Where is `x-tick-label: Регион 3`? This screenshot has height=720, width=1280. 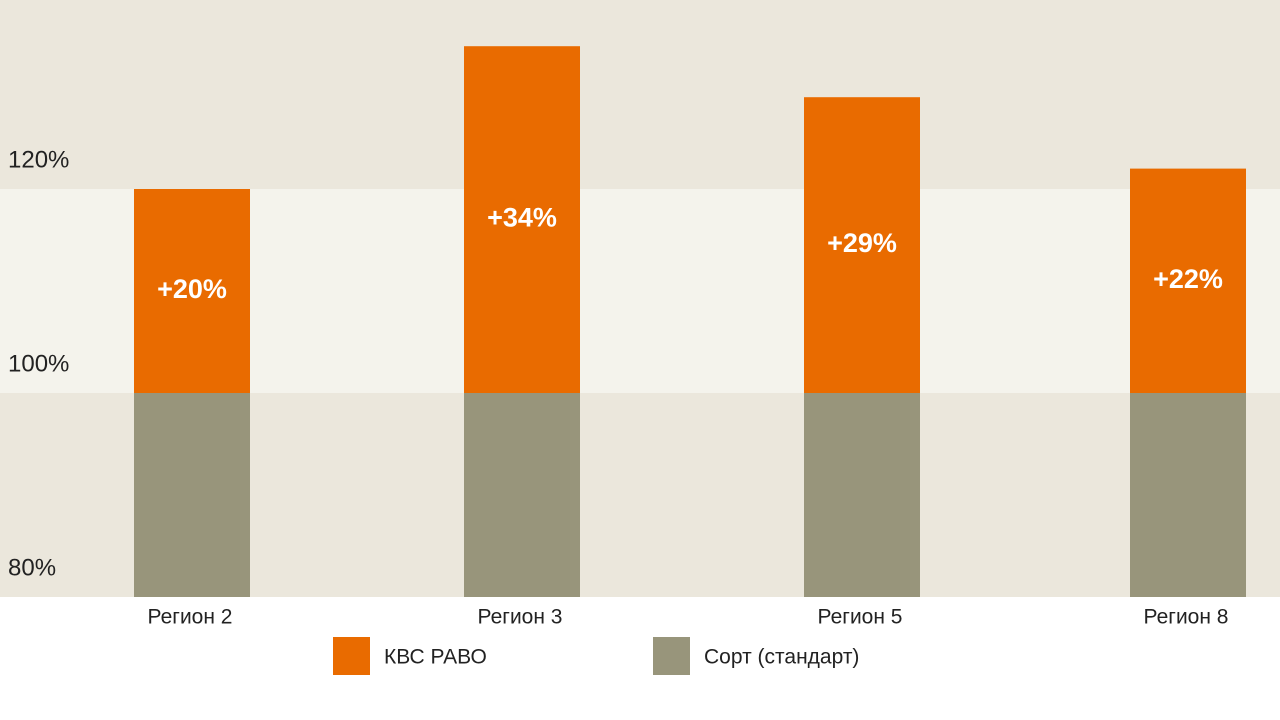 x-tick-label: Регион 3 is located at coordinates (520, 617).